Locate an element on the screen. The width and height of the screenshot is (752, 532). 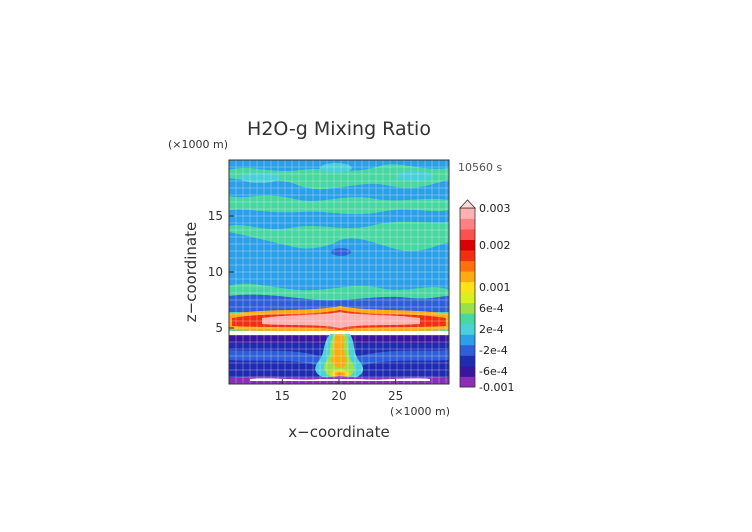
x-tick-label: 25 is located at coordinates (395, 396).